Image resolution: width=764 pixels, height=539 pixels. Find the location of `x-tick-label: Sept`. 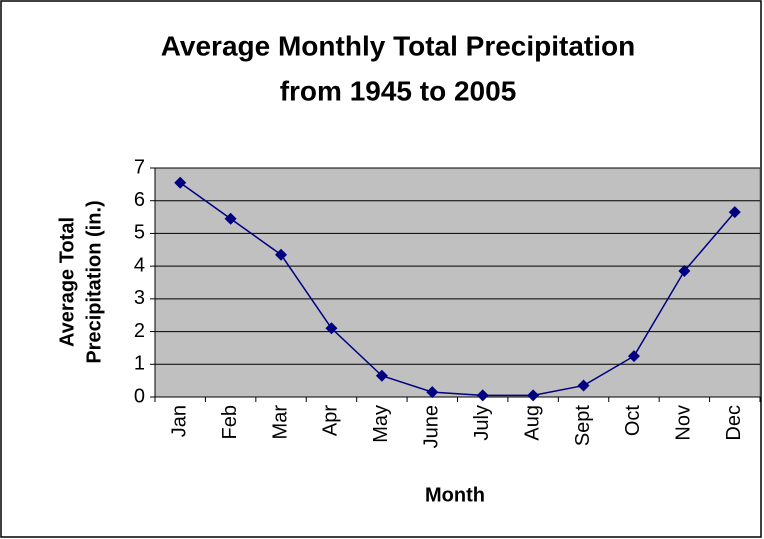

x-tick-label: Sept is located at coordinates (583, 426).